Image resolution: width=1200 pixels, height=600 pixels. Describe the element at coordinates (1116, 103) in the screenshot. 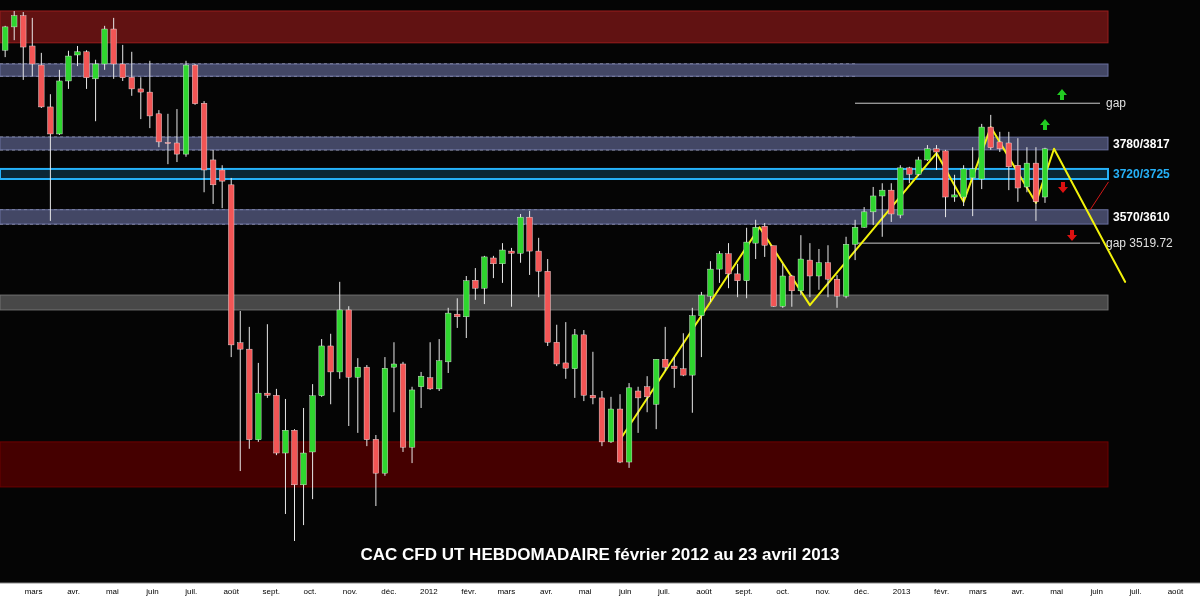

I see `ref-line-label: gap` at that location.